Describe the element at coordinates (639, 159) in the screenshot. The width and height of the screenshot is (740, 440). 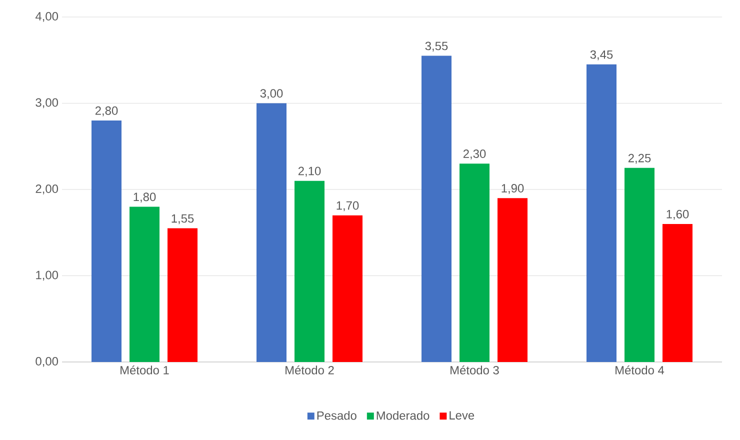
I see `data-label: 2,25` at that location.